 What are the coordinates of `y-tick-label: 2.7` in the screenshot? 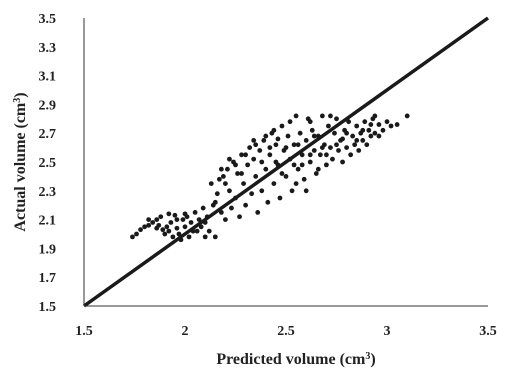 It's located at (48, 134).